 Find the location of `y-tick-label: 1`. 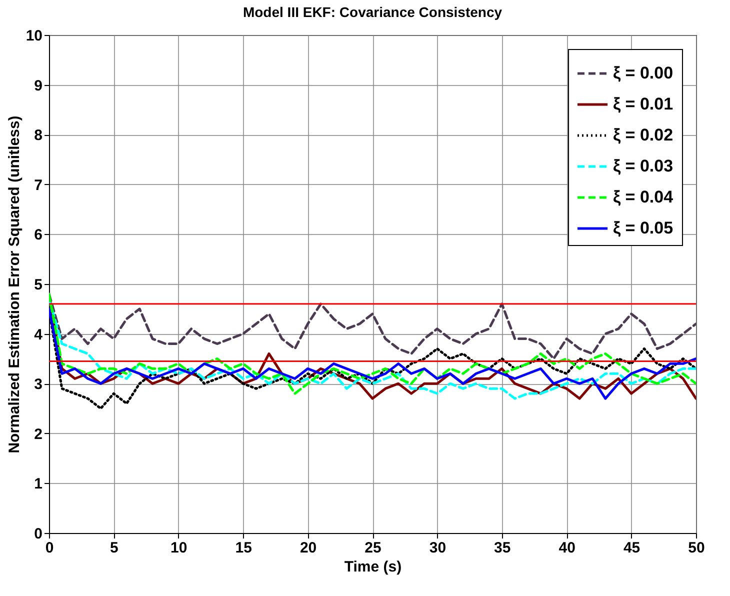

y-tick-label: 1 is located at coordinates (38, 484).